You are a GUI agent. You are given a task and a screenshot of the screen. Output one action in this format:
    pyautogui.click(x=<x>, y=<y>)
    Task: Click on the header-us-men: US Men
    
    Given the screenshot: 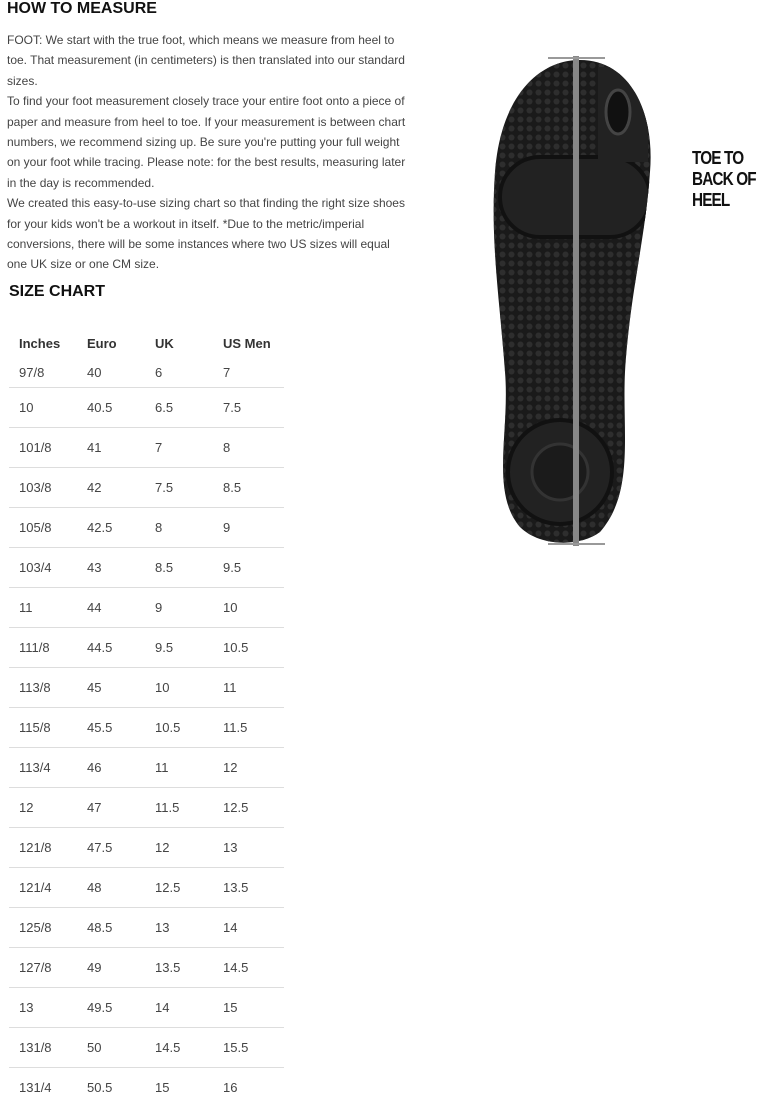 What is the action you would take?
    pyautogui.click(x=248, y=343)
    